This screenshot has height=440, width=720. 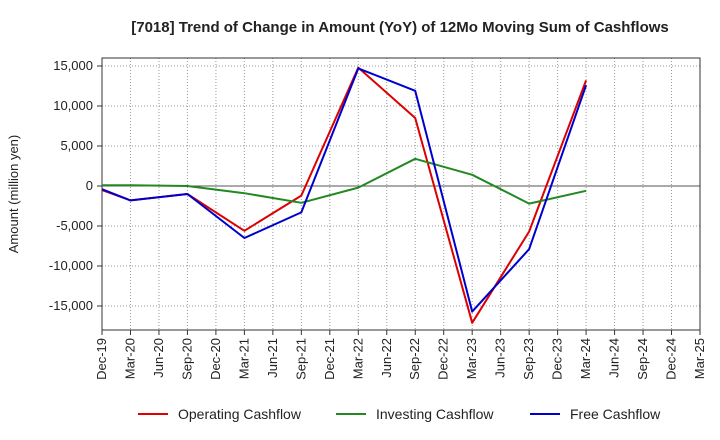 What do you see at coordinates (186, 359) in the screenshot?
I see `x-tick-label: Sep-20` at bounding box center [186, 359].